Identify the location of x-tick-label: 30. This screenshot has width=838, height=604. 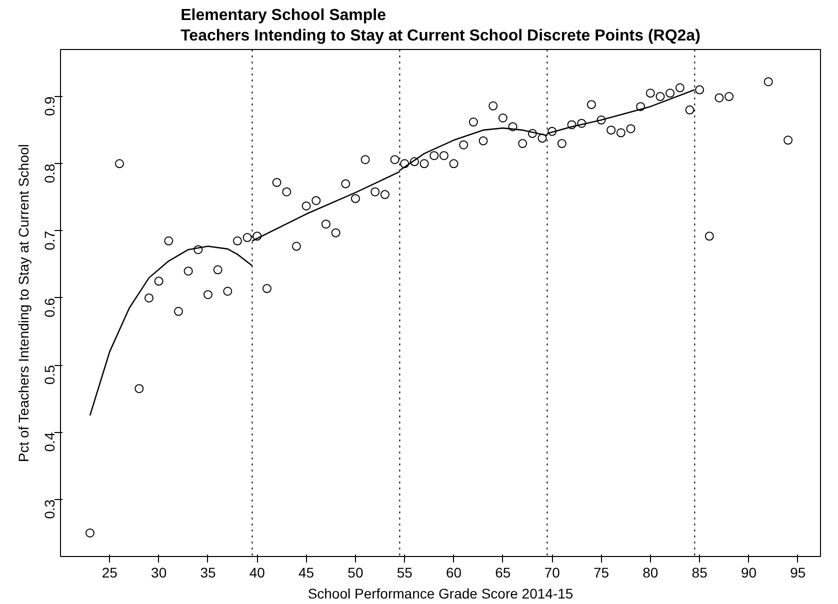
(159, 572).